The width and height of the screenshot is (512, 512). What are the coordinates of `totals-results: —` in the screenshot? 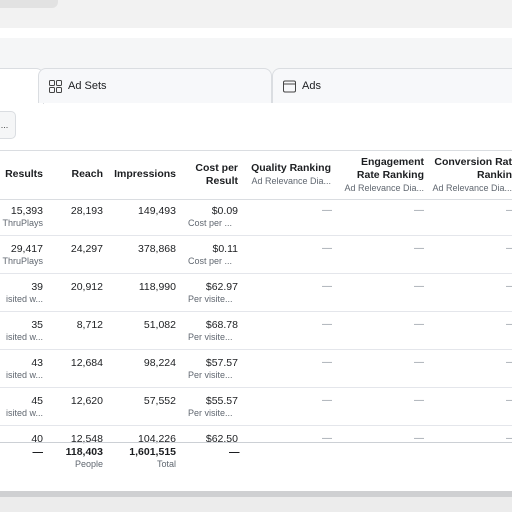 It's located at (38, 452).